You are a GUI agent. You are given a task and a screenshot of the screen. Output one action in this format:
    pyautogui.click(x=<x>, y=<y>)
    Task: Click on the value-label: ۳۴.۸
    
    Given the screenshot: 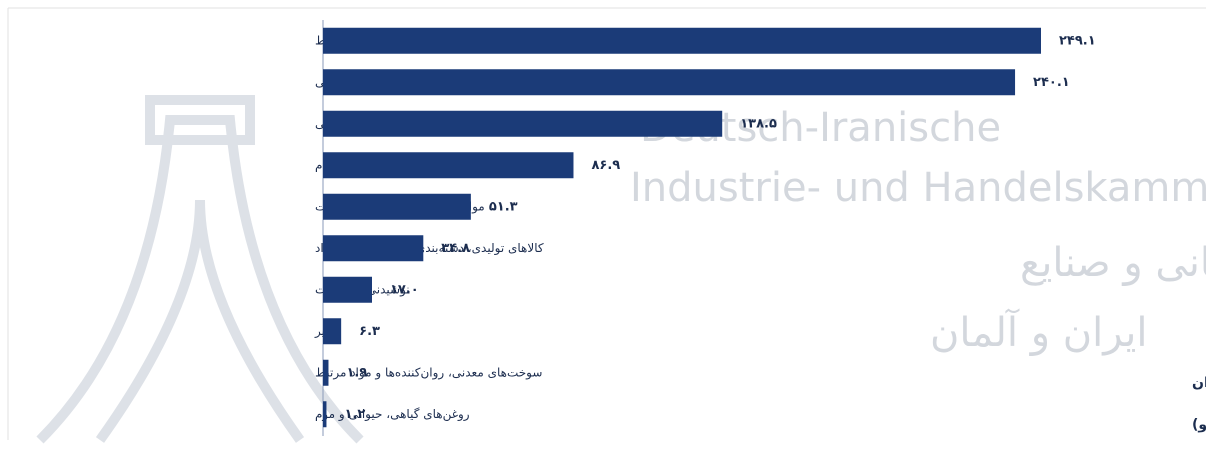 What is the action you would take?
    pyautogui.click(x=455, y=248)
    